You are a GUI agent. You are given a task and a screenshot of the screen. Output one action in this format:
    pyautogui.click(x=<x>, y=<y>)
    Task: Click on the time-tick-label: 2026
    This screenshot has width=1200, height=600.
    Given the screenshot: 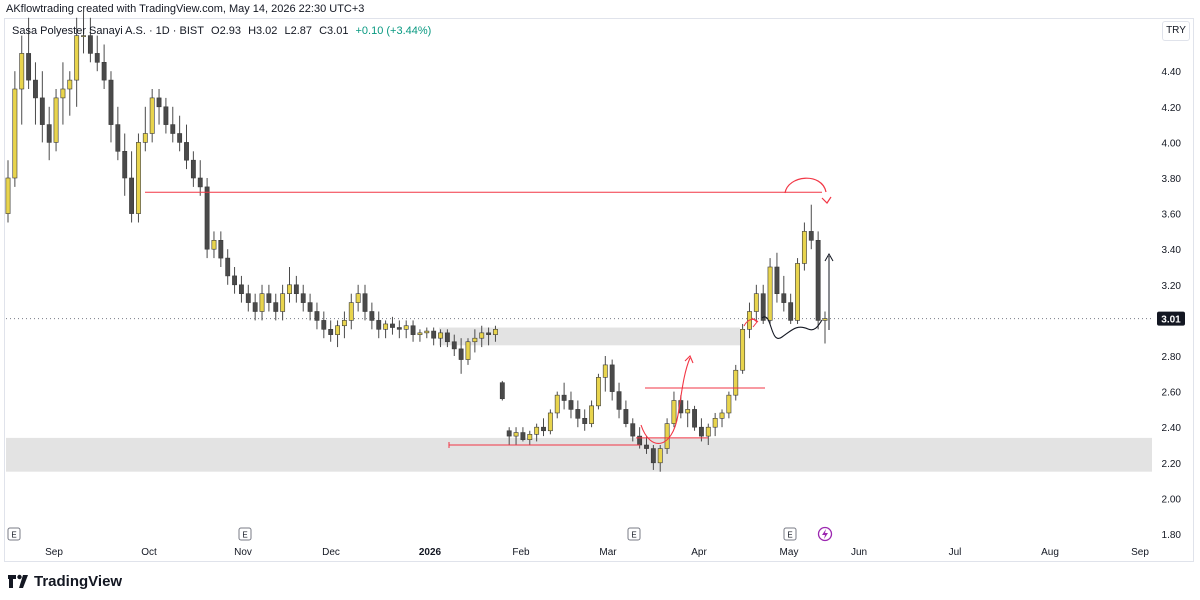 What is the action you would take?
    pyautogui.click(x=430, y=552)
    